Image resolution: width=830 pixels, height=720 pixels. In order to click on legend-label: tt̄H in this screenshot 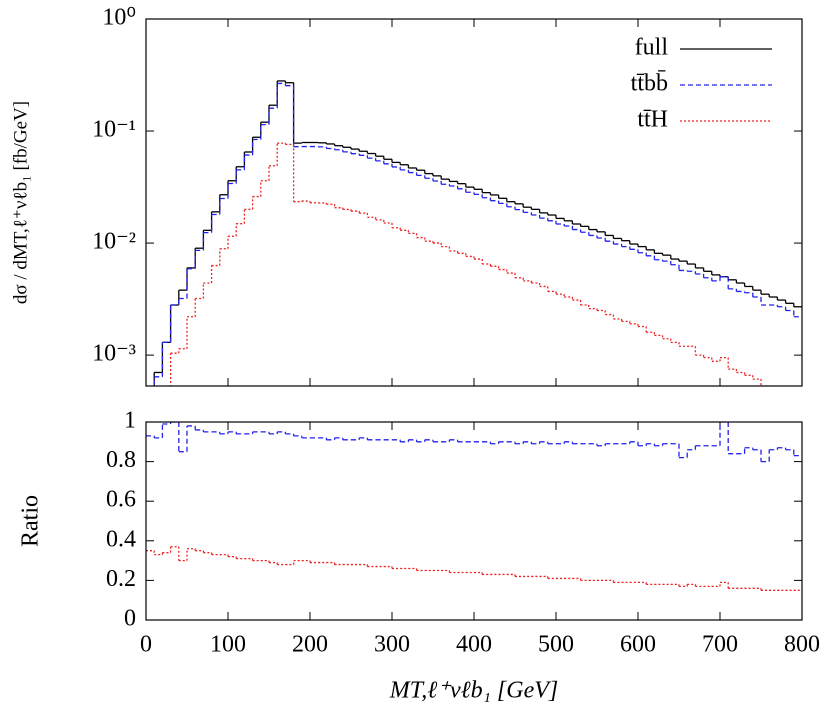, I will do `click(652, 120)`.